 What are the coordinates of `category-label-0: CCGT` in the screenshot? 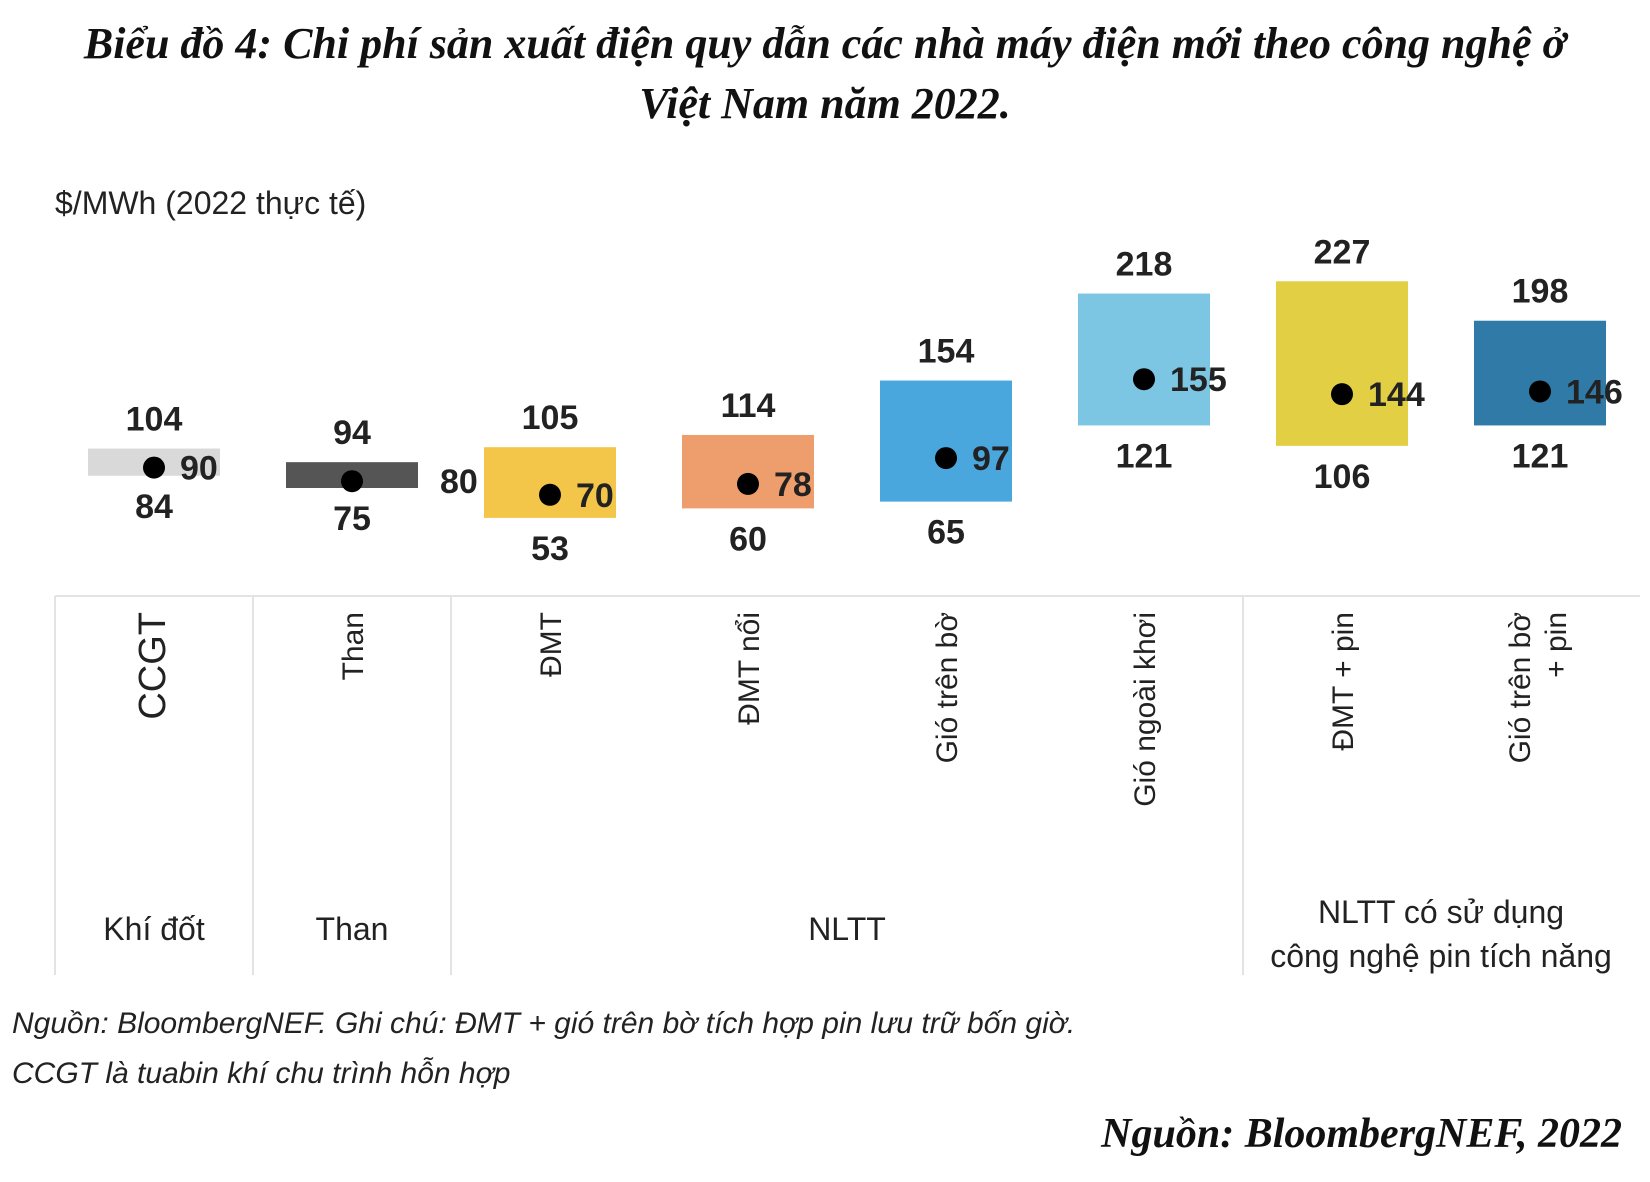 It's located at (153, 666).